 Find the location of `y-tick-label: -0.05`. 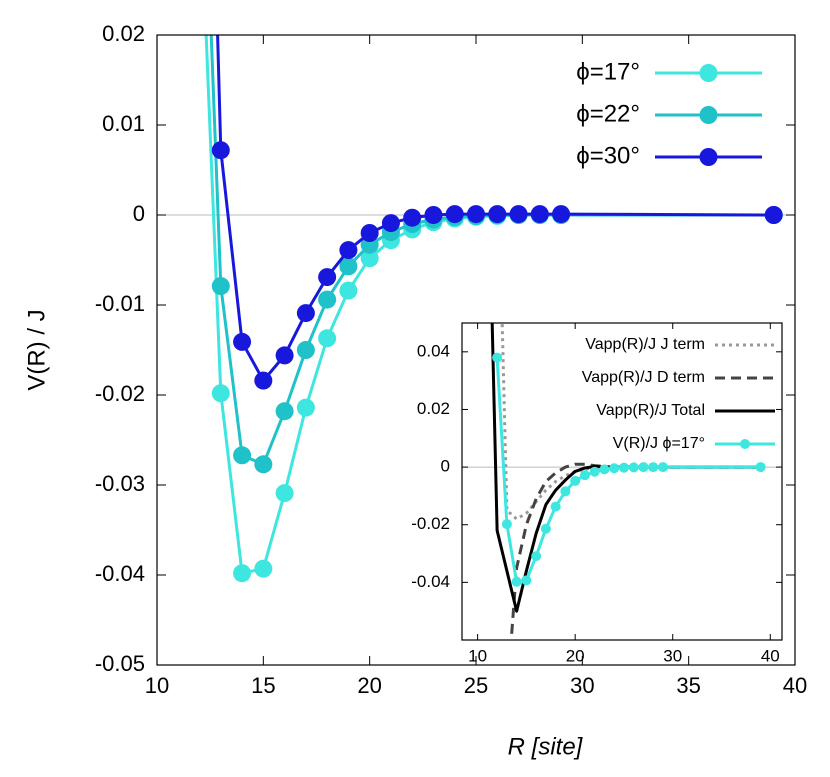

y-tick-label: -0.05 is located at coordinates (120, 663).